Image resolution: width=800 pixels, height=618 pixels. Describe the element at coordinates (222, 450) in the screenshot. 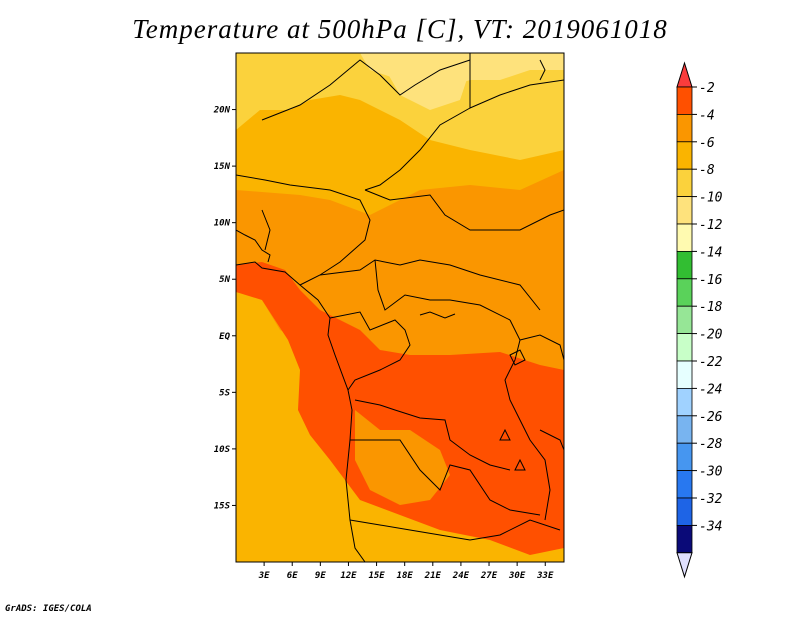

I see `lat-tick-label: 10S` at that location.